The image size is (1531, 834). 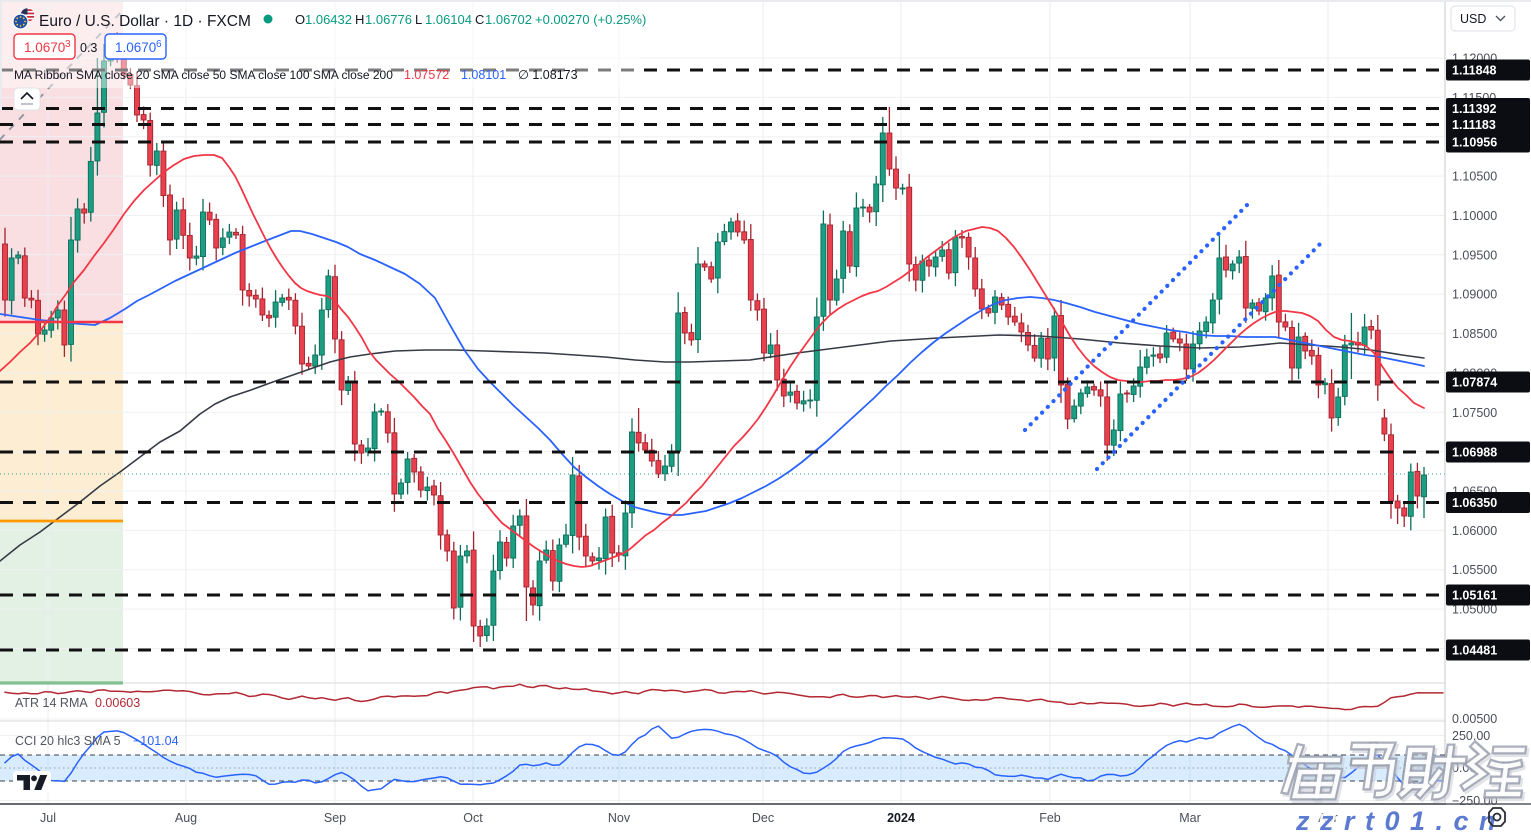 What do you see at coordinates (1473, 19) in the screenshot?
I see `svg-text: USD` at bounding box center [1473, 19].